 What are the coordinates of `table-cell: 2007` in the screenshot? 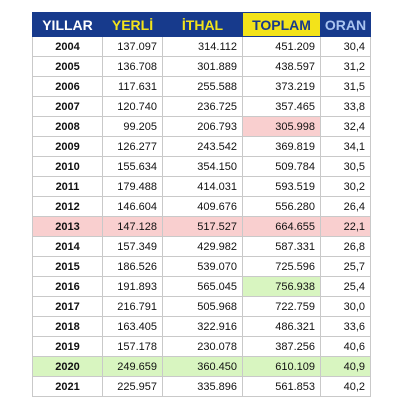 It's located at (67, 106).